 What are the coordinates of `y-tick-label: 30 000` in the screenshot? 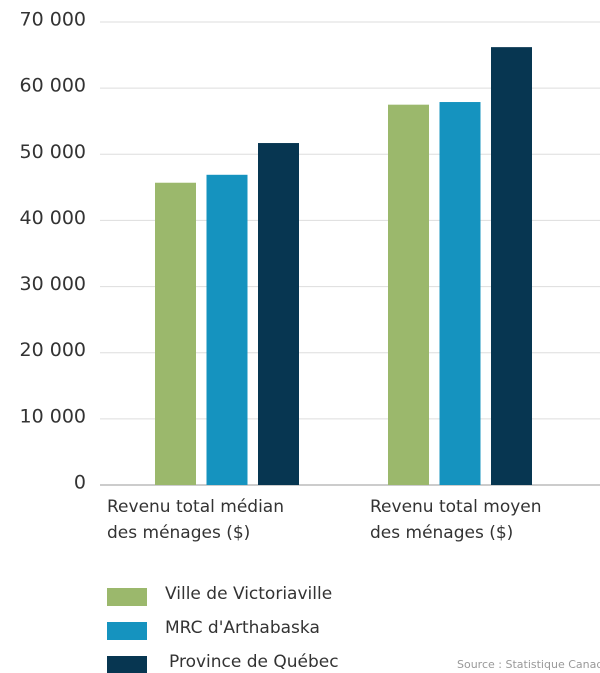 It's located at (53, 284).